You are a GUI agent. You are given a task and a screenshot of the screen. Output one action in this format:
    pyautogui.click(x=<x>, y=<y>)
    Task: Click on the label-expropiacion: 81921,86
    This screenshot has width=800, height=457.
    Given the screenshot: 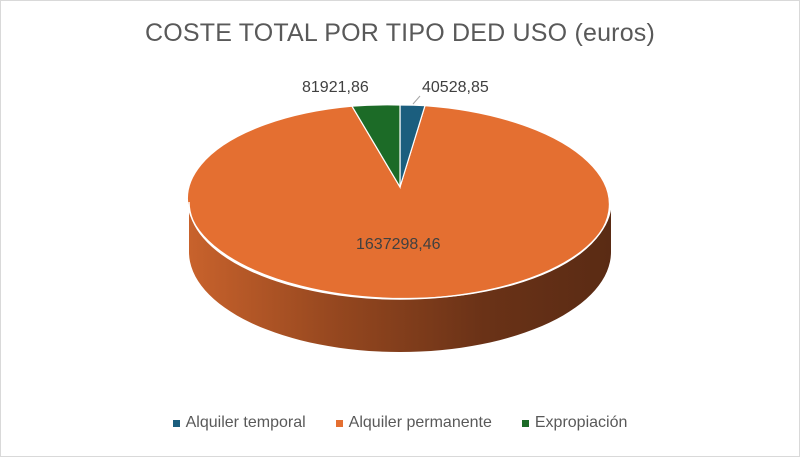 What is the action you would take?
    pyautogui.click(x=335, y=87)
    